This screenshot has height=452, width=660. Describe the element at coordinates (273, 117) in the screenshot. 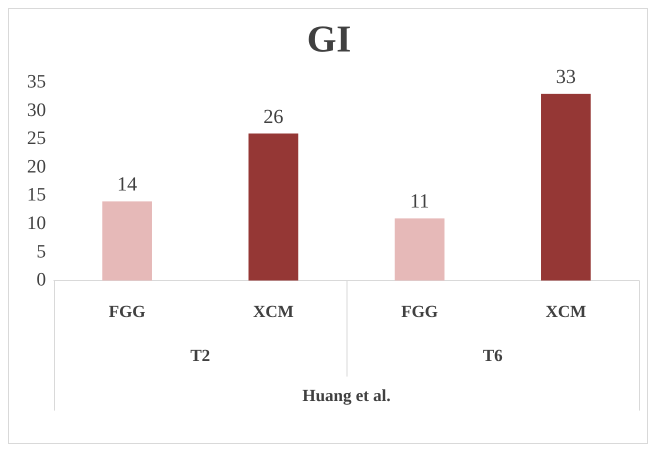

I see `data-label: 26` at that location.